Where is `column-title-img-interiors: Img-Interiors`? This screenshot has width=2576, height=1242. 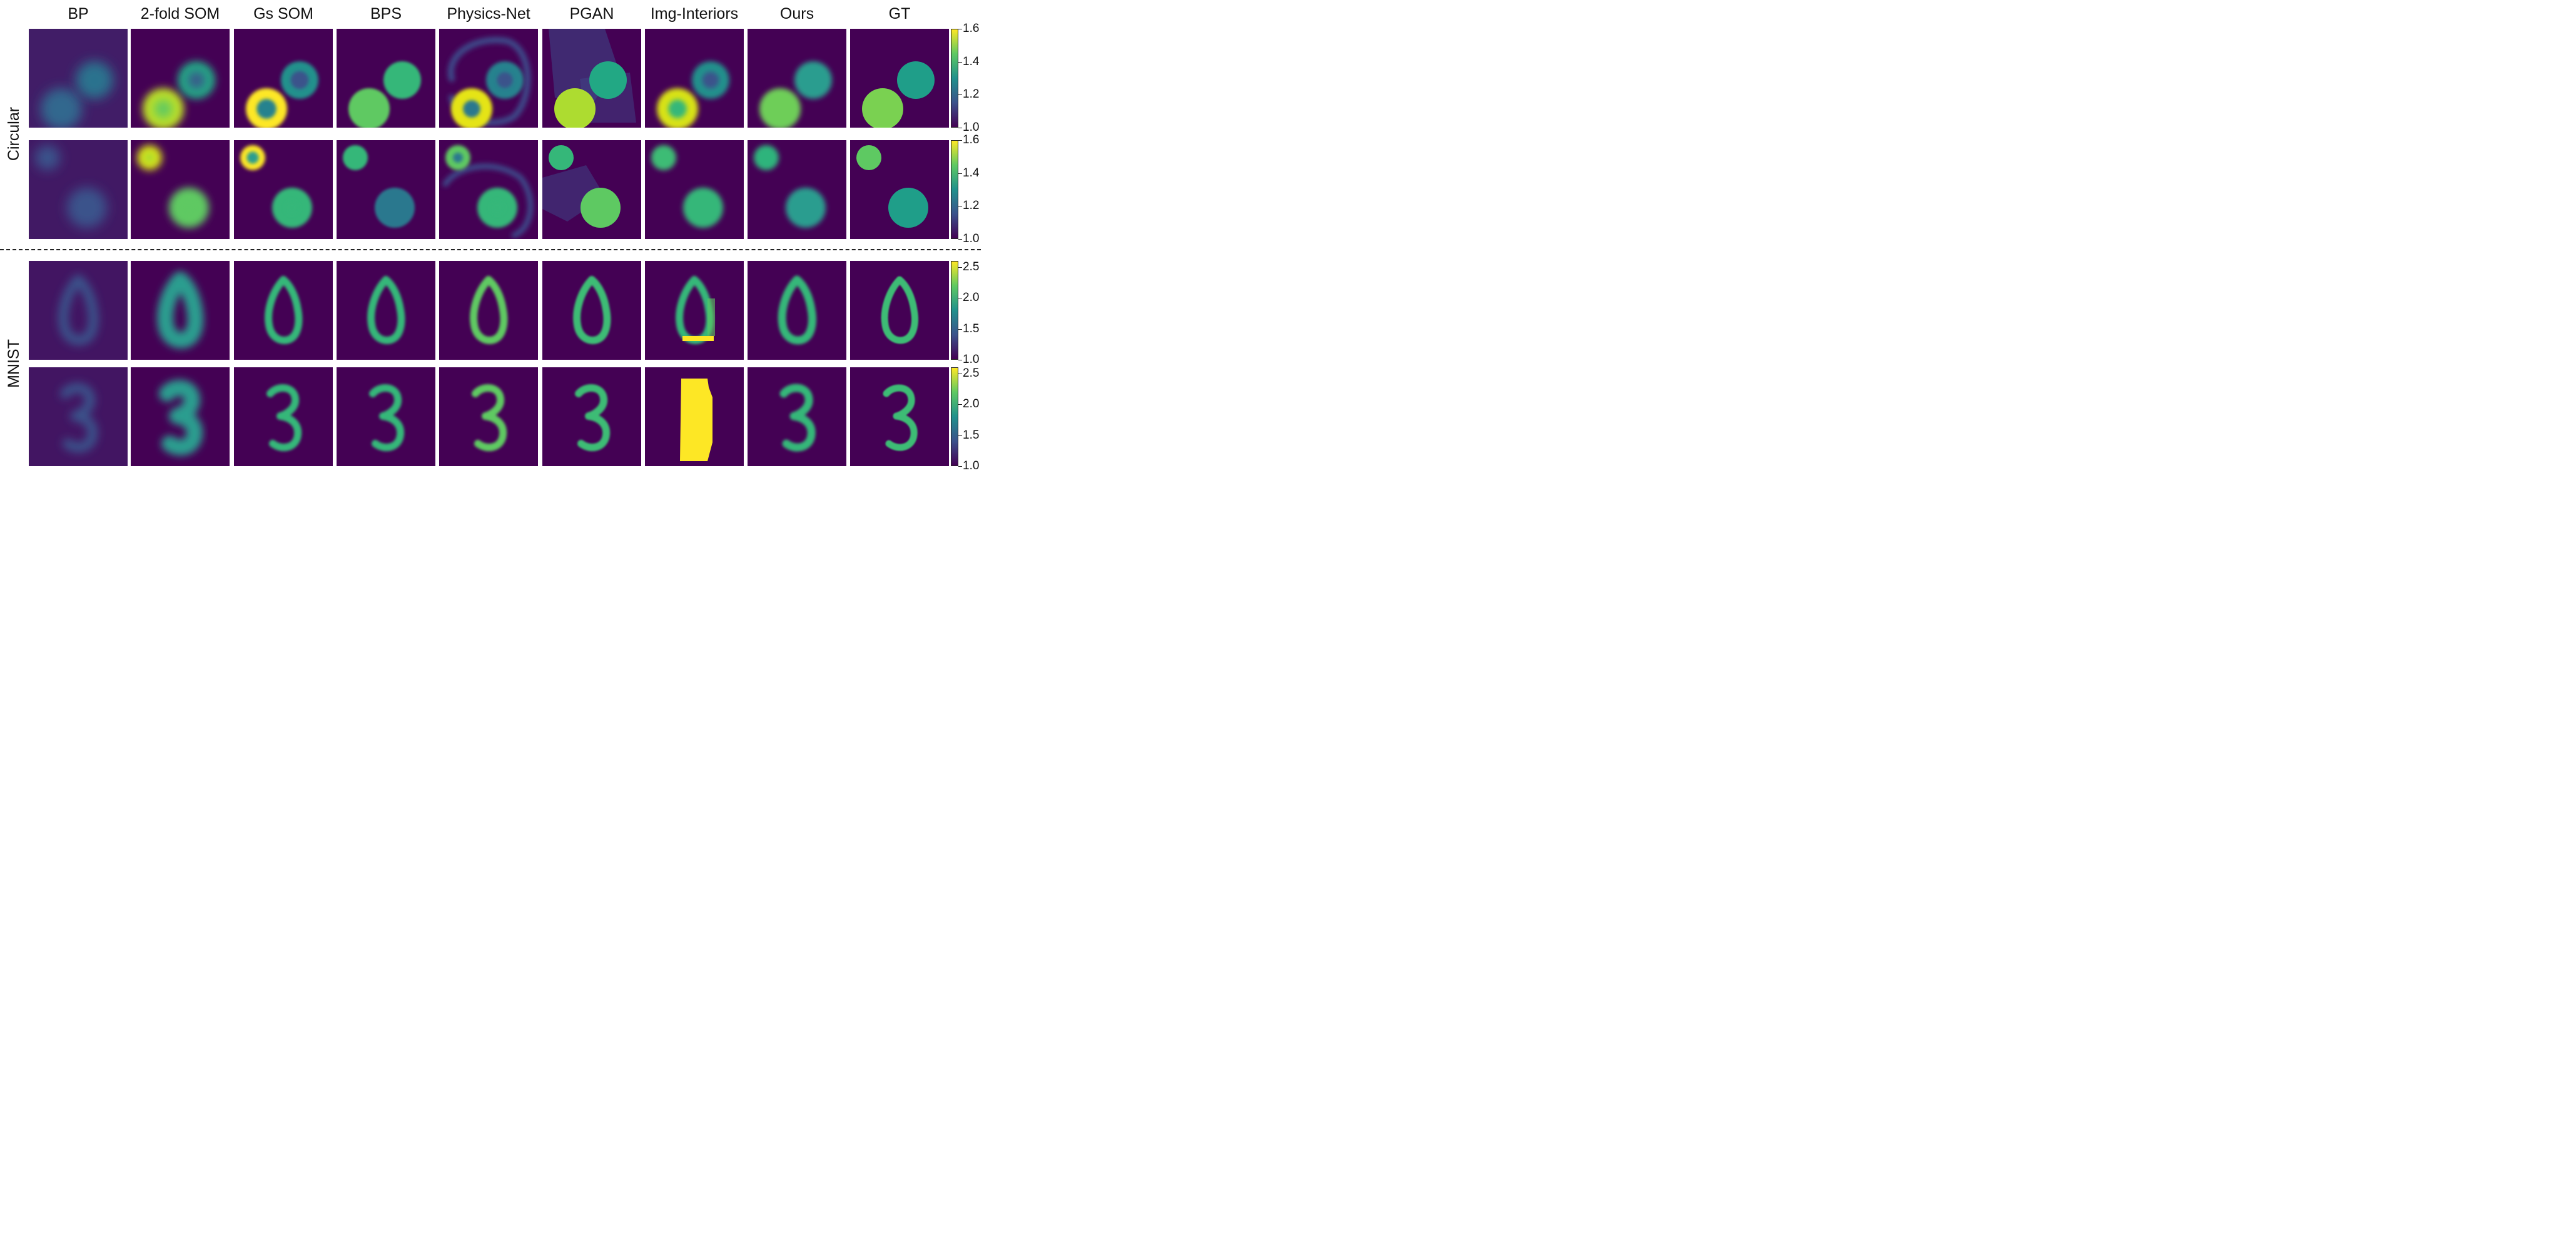
column-title-img-interiors: Img-Interiors is located at coordinates (694, 14).